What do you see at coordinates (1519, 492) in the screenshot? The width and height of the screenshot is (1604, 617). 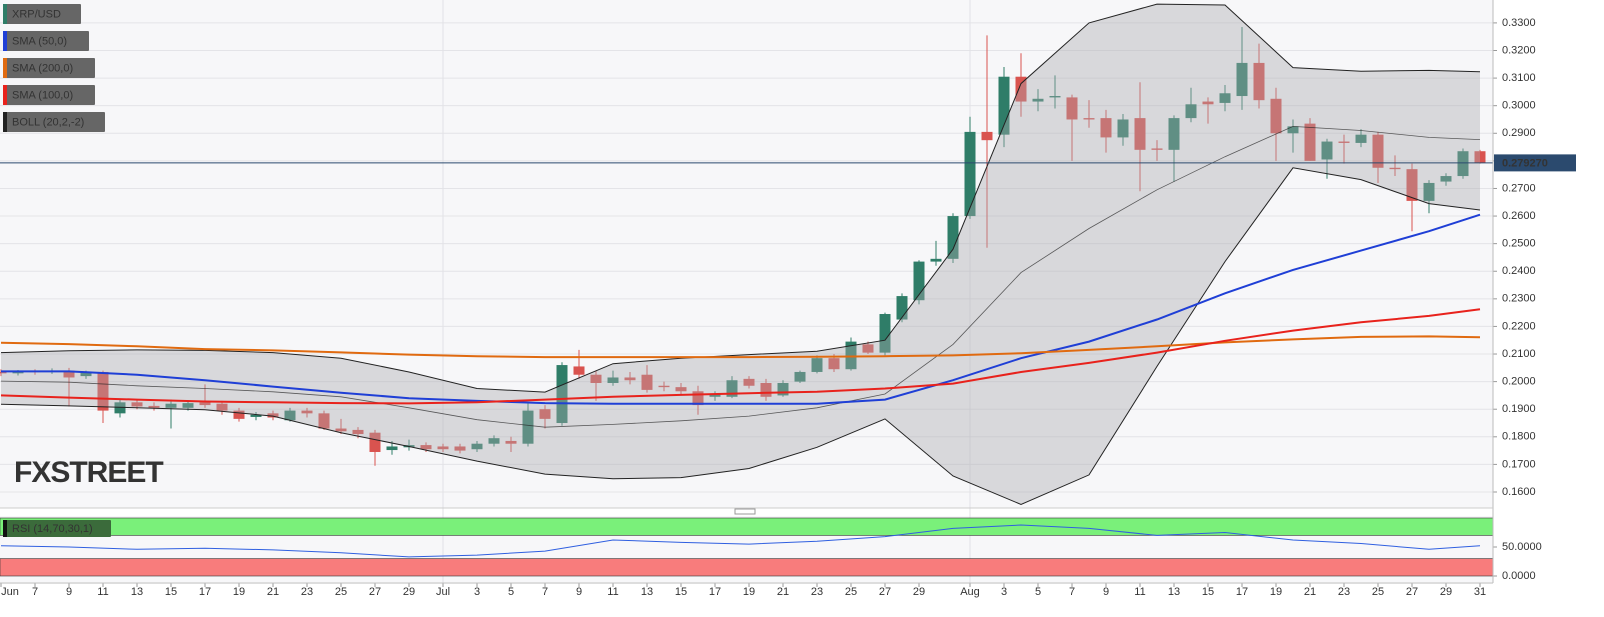 I see `y-tick-label: 0.1600` at bounding box center [1519, 492].